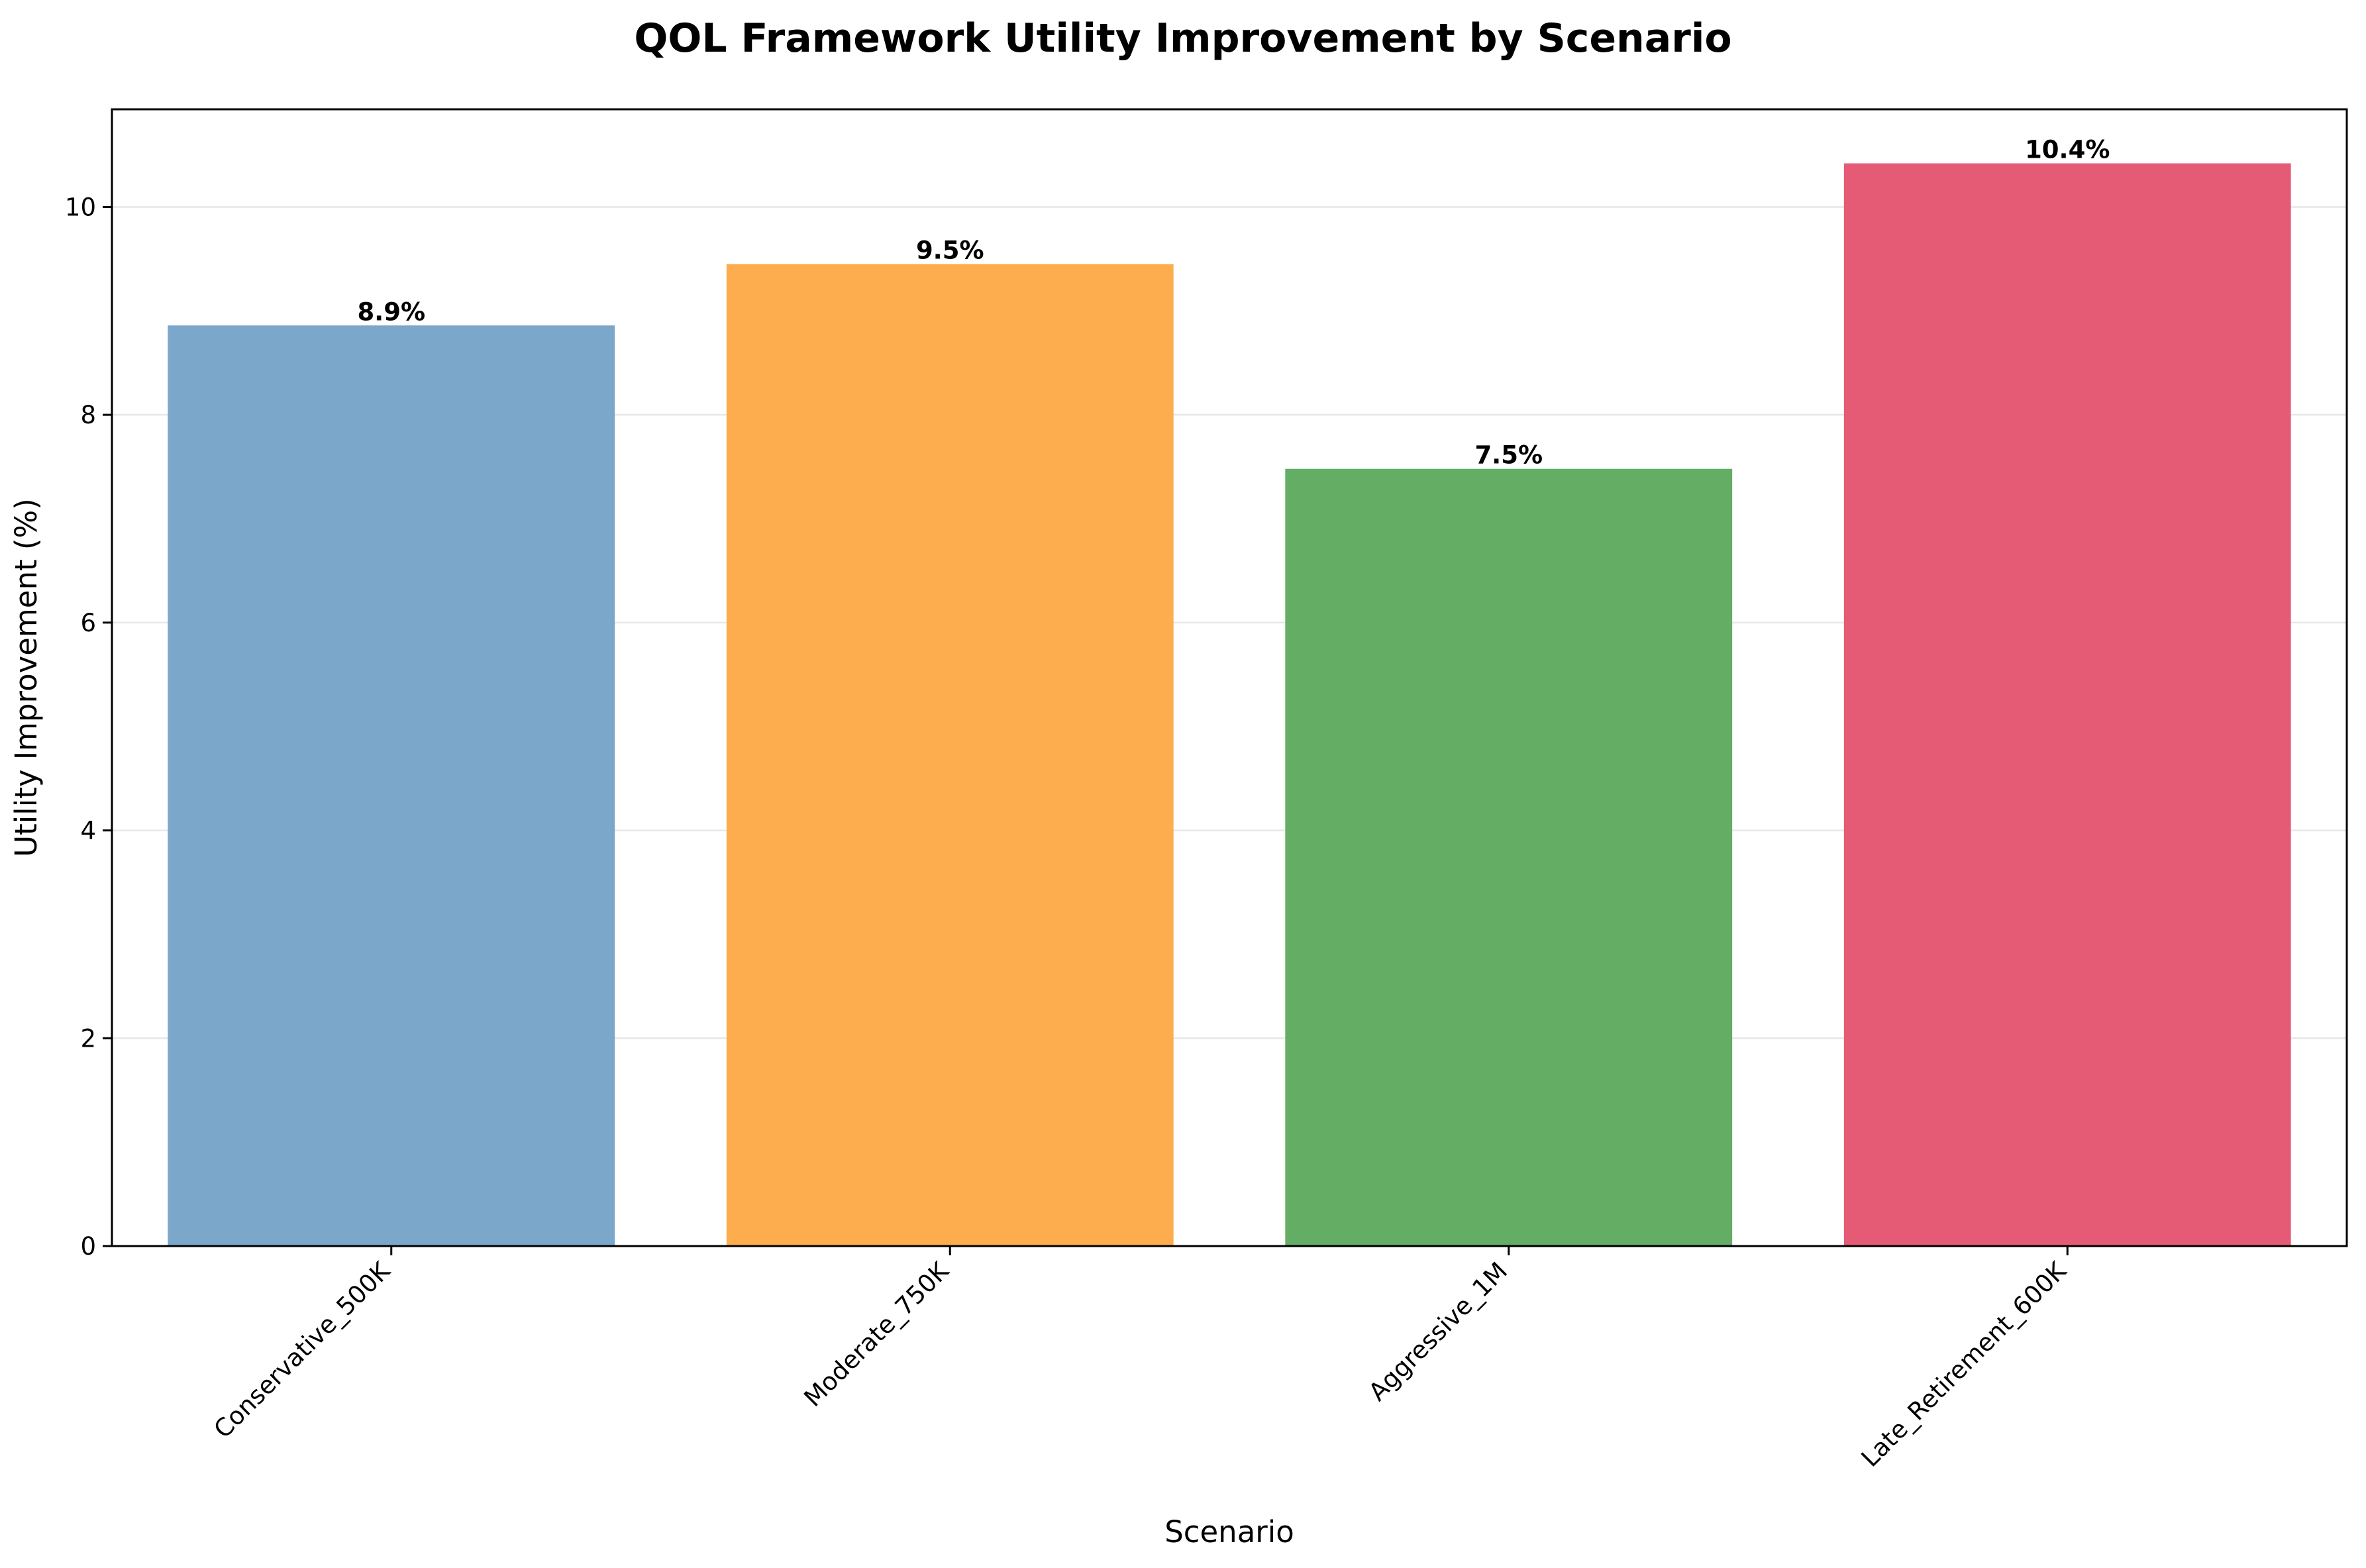  Describe the element at coordinates (88, 623) in the screenshot. I see `y-tick-label: 6` at that location.